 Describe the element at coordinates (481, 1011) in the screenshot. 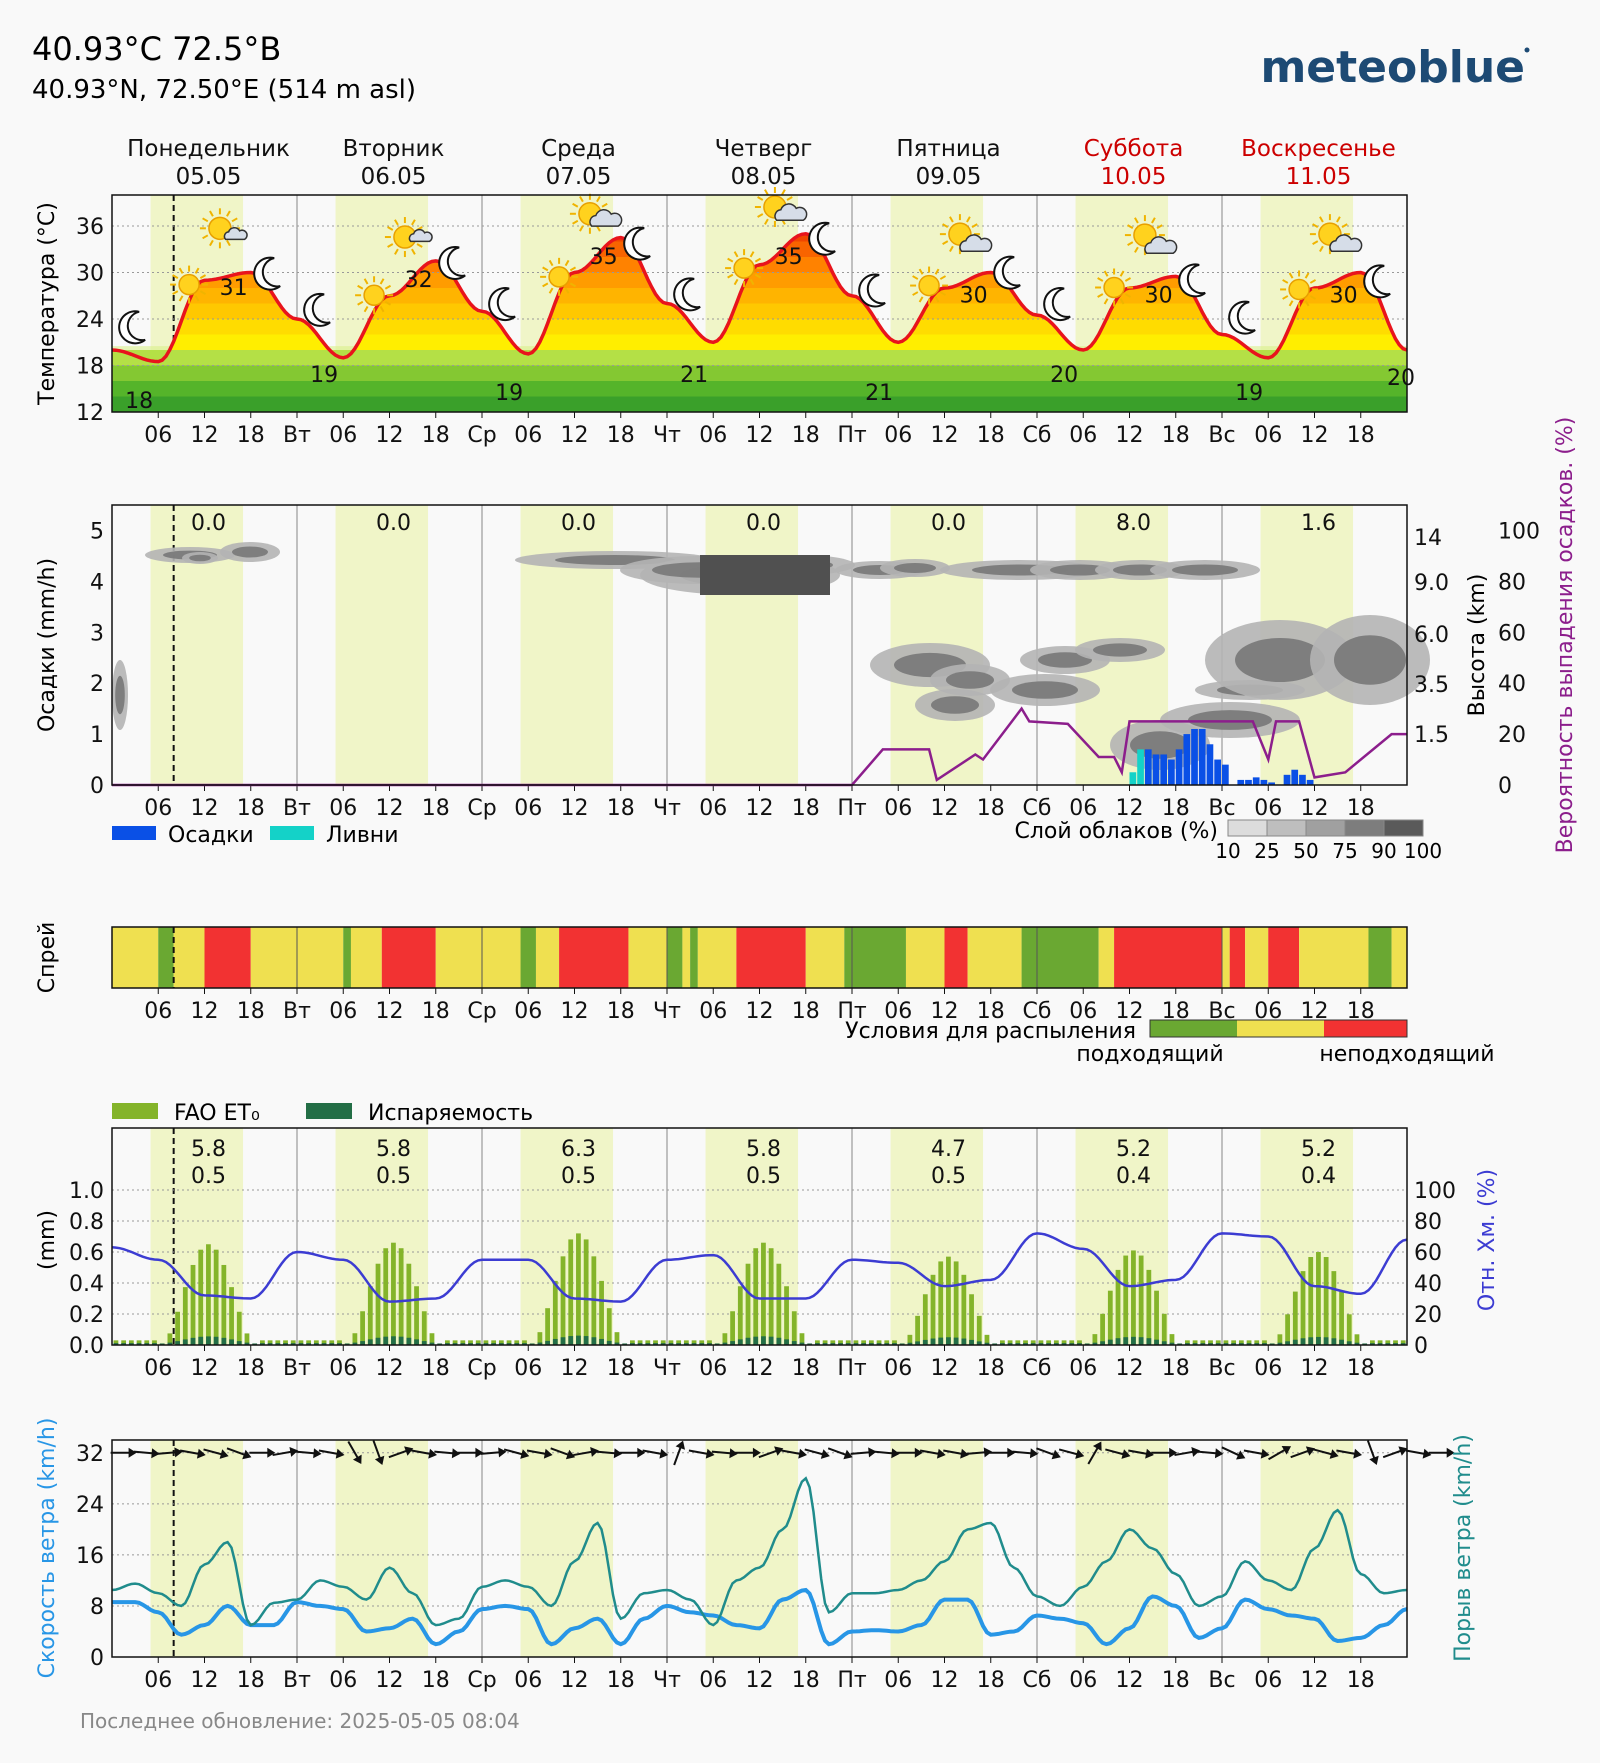

I see `x-tick-label: Ср` at that location.